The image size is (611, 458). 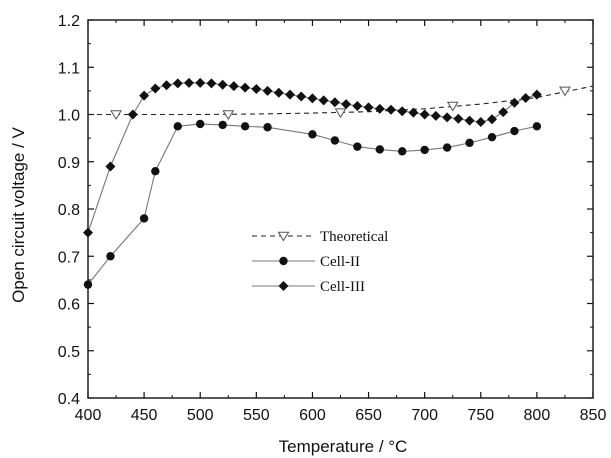 What do you see at coordinates (593, 415) in the screenshot?
I see `x-tick-label: 850` at bounding box center [593, 415].